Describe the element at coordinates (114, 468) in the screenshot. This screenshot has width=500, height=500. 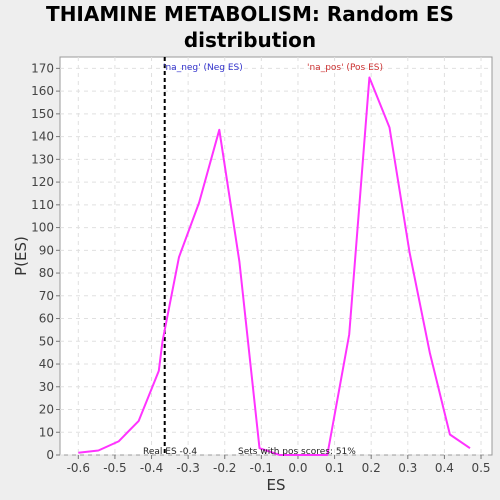
I see `x-tick-label: -0.5` at that location.